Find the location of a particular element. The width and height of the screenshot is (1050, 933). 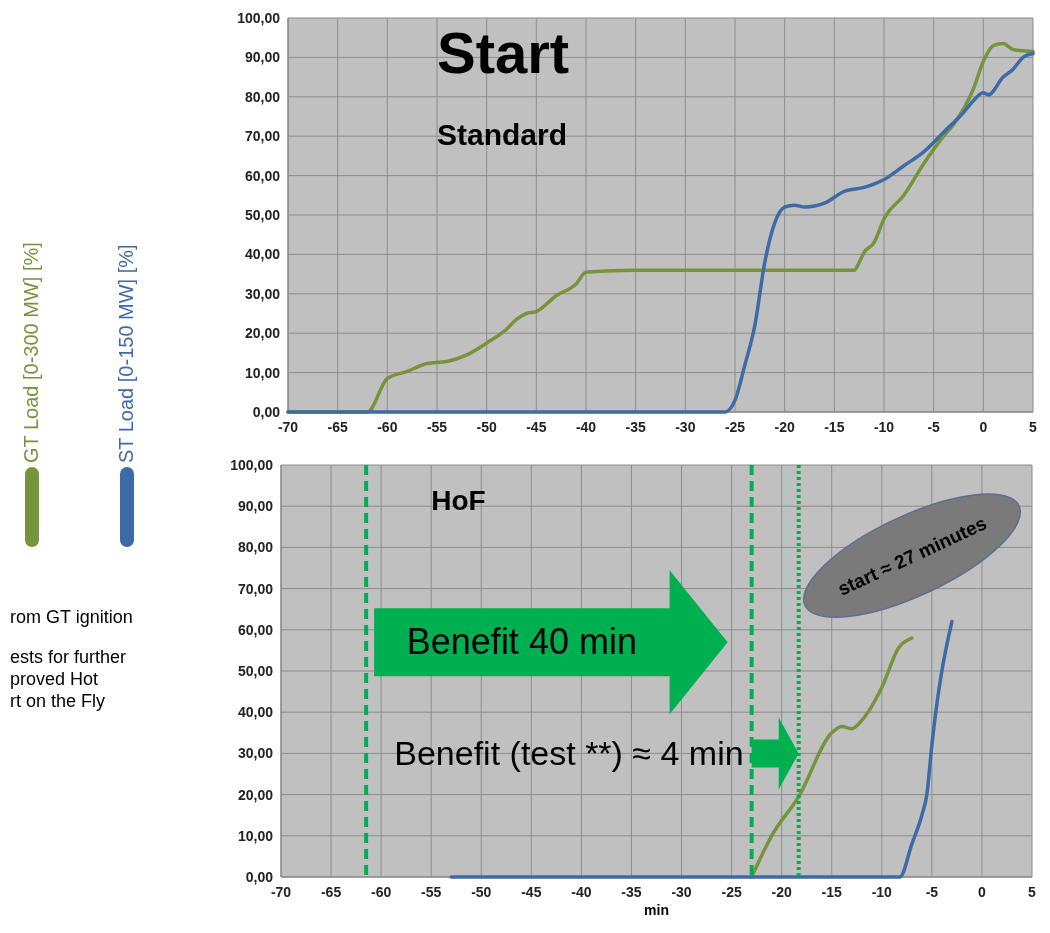

text: ests for further proved Hot rt on the Fly is located at coordinates (68, 679).